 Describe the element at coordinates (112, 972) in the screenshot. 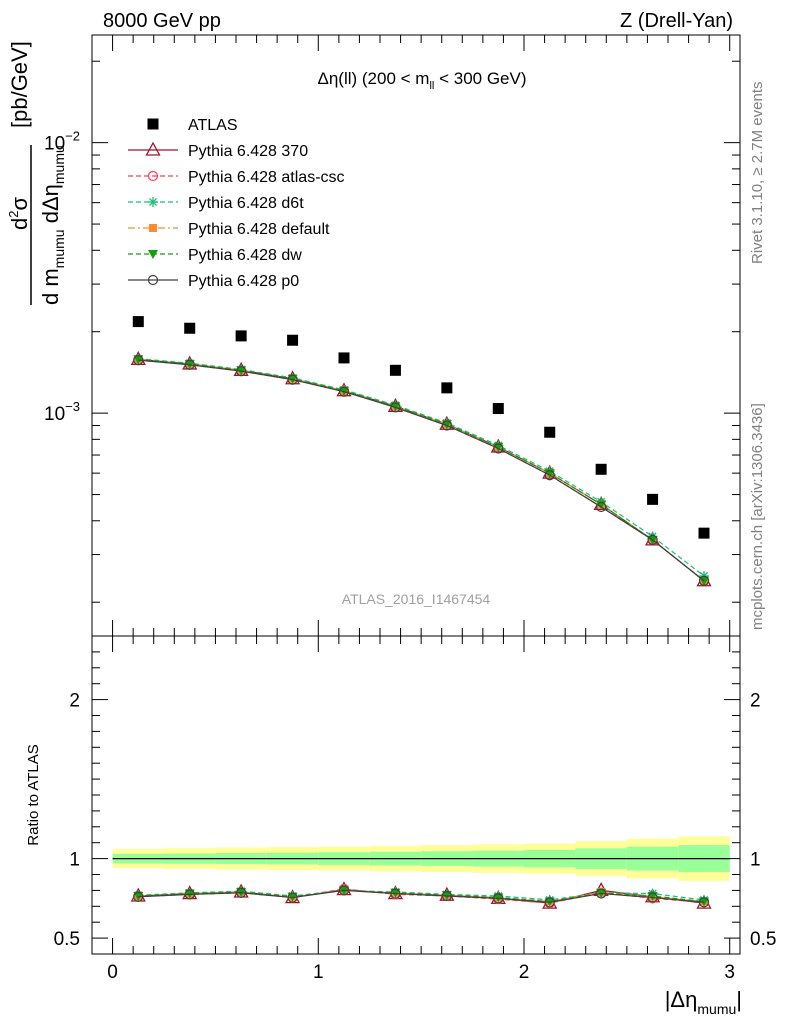

I see `x-tick-label: 0` at that location.